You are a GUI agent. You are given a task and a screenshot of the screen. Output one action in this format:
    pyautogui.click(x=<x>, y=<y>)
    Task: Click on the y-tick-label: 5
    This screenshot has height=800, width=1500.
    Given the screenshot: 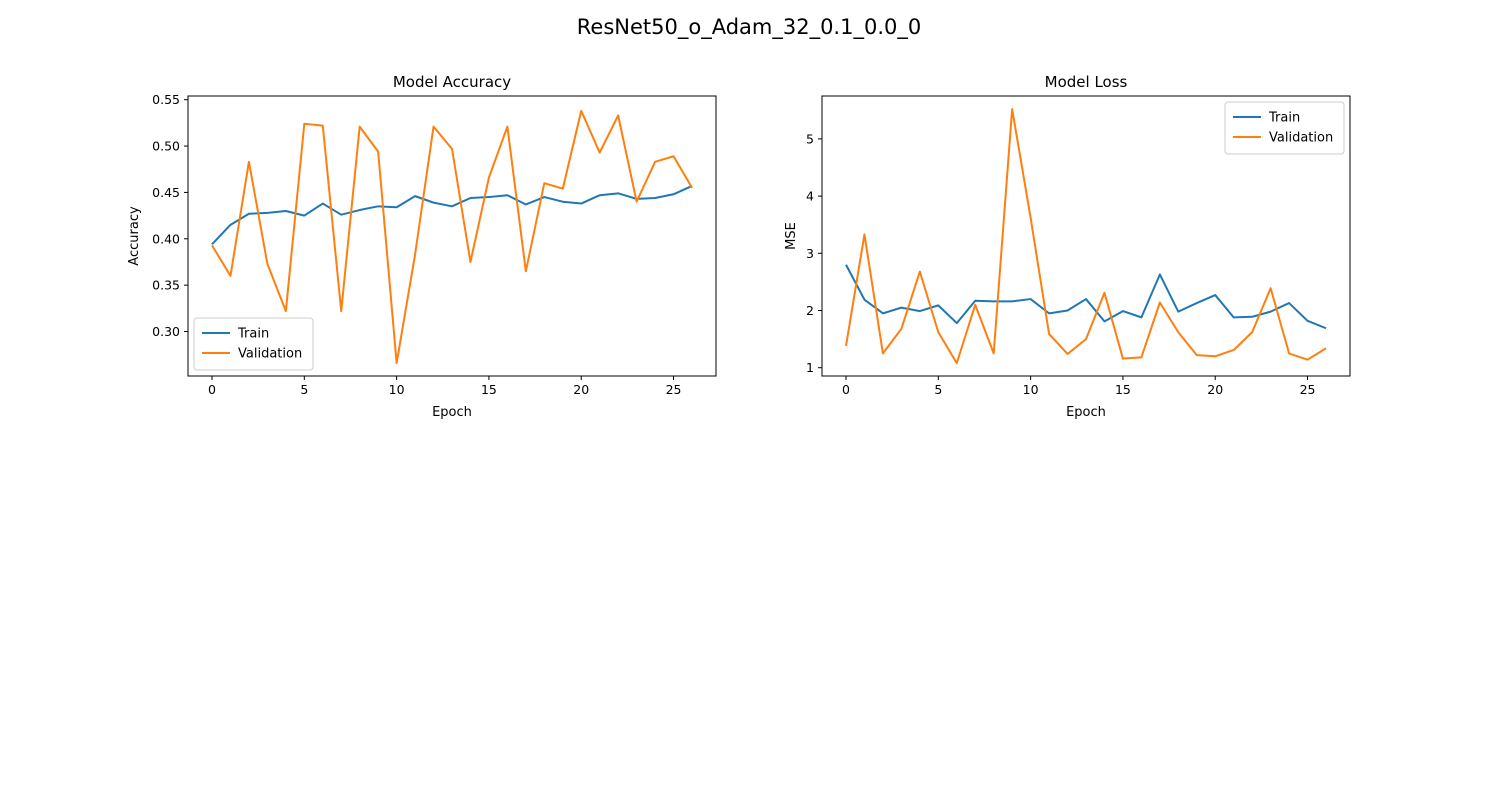 What is the action you would take?
    pyautogui.click(x=810, y=138)
    